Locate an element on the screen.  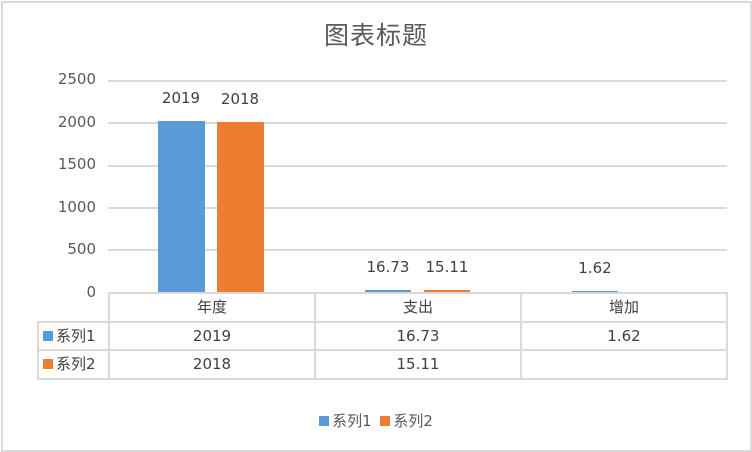
chart-title: 图表标题 is located at coordinates (375, 35).